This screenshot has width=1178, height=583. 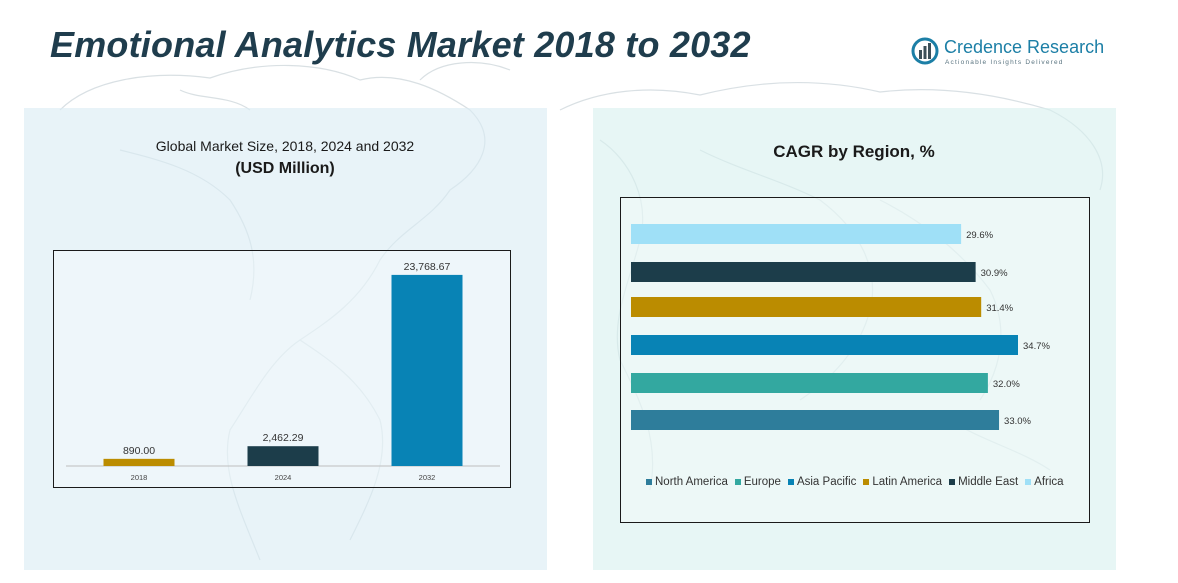 I want to click on legend-label: Asia Pacific, so click(x=826, y=482).